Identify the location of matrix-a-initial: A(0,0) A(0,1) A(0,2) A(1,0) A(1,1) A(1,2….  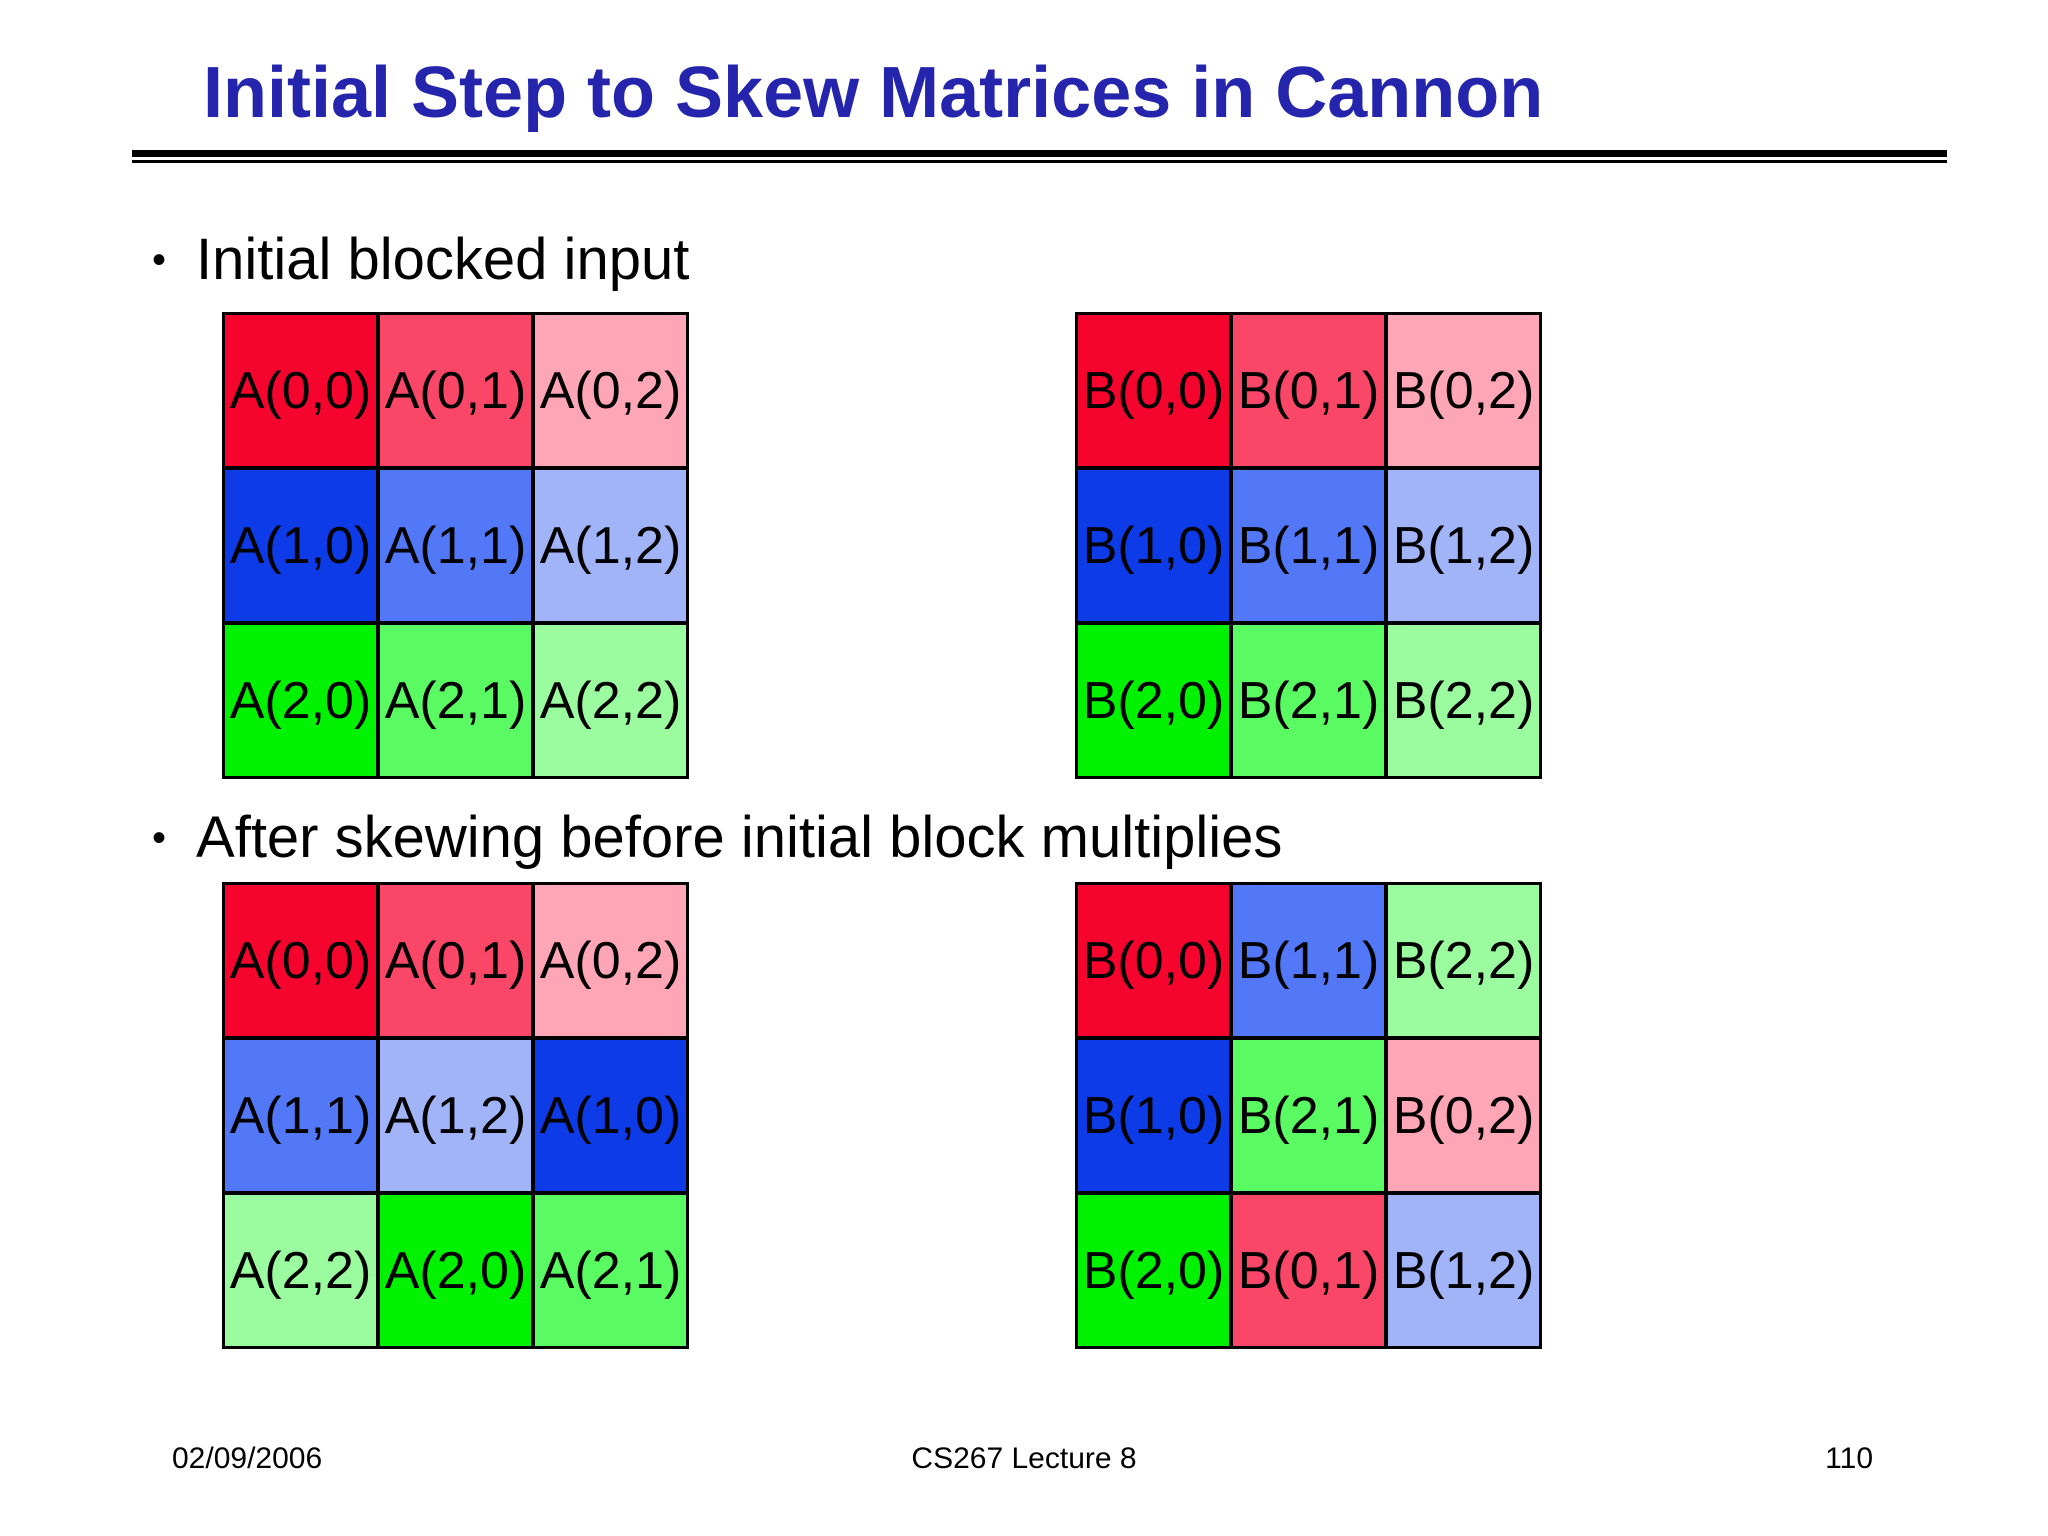
(455, 545).